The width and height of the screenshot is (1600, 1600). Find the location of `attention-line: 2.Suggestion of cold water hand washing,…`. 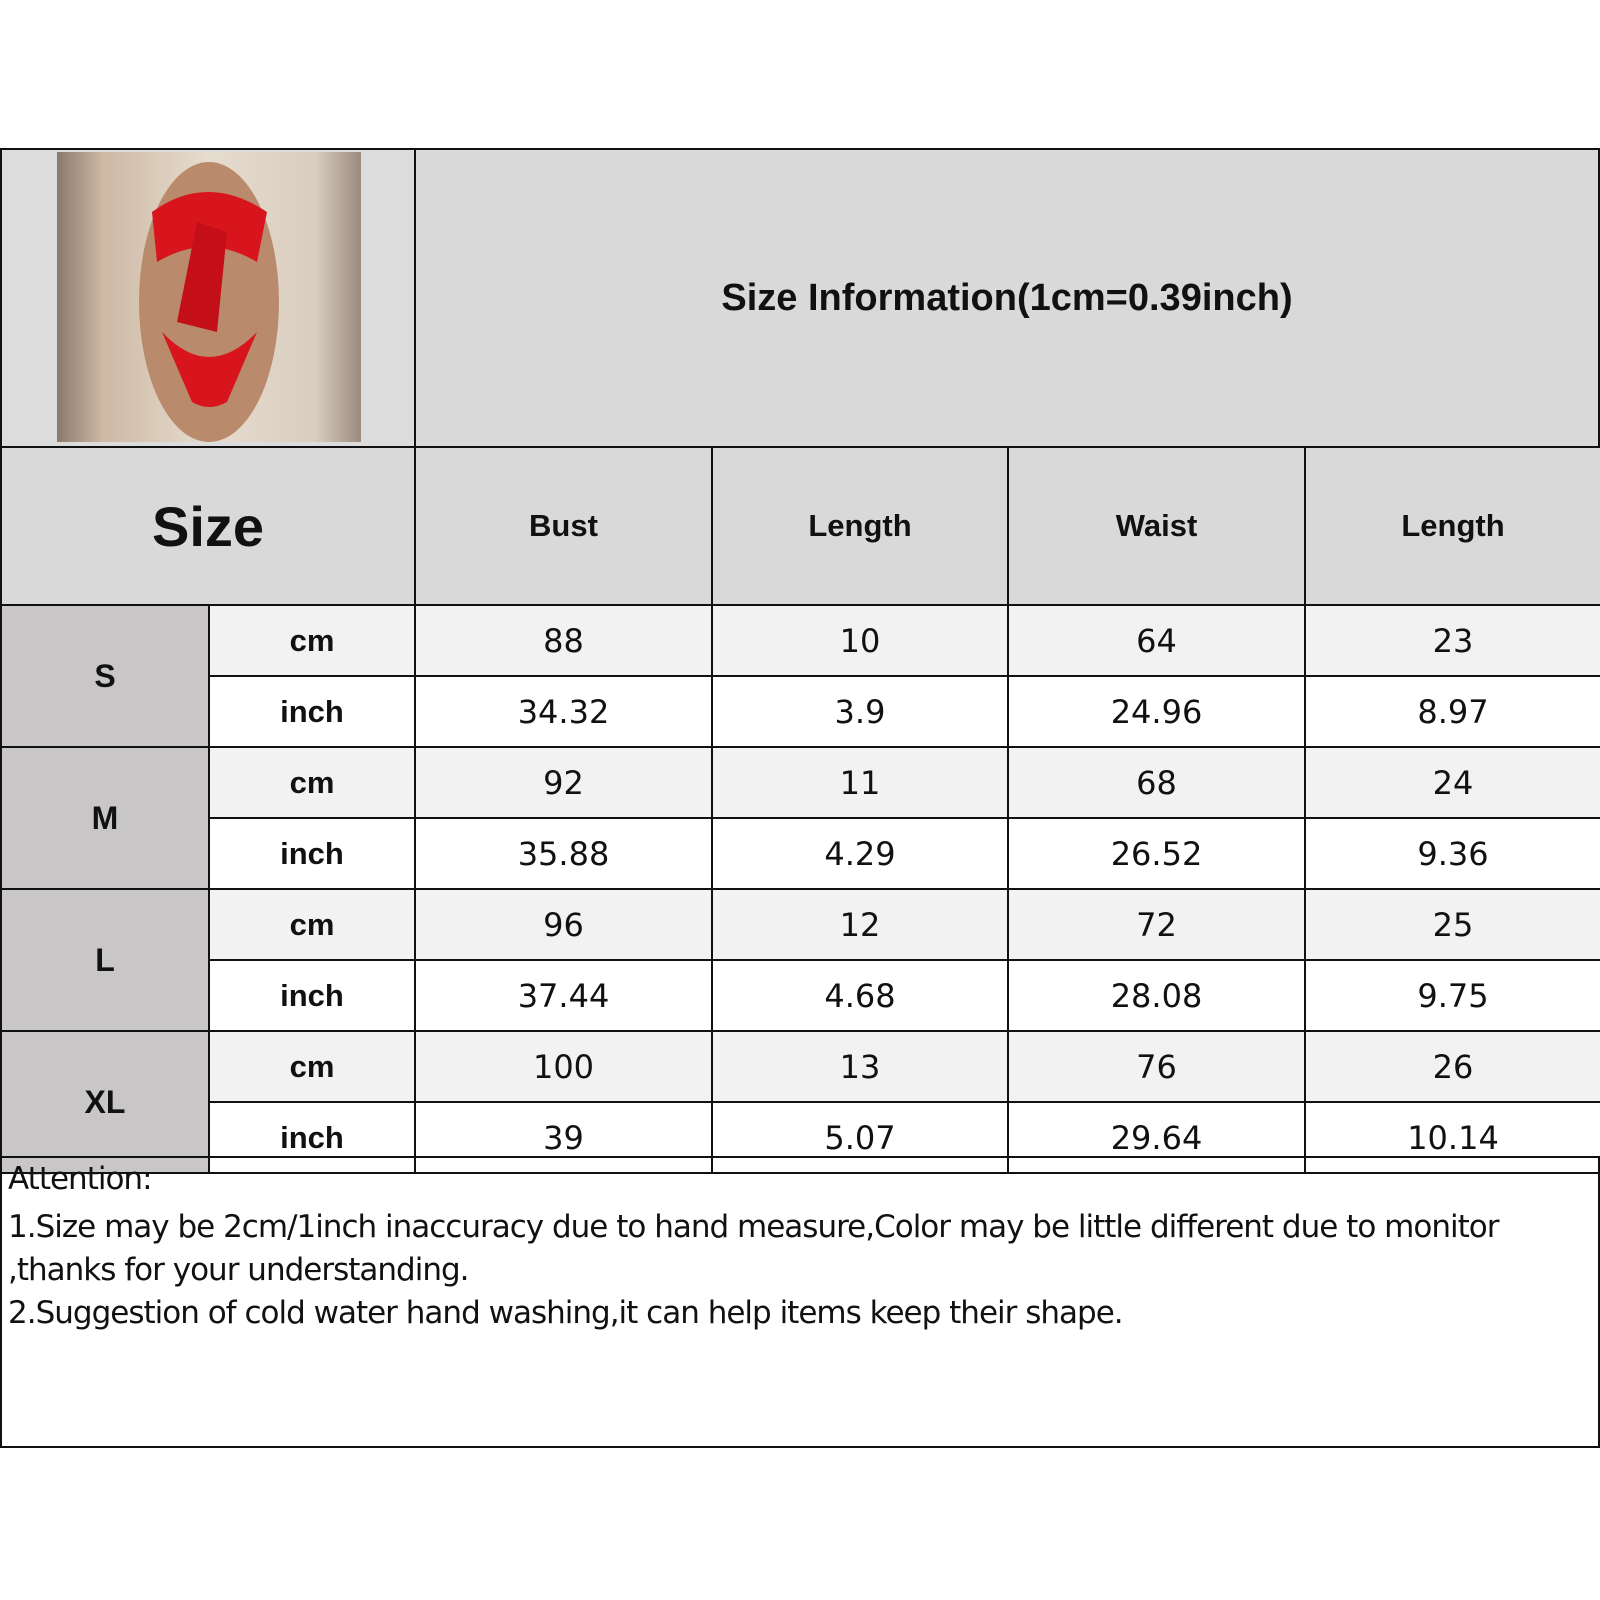

attention-line: 2.Suggestion of cold water hand washing,… is located at coordinates (566, 1313).